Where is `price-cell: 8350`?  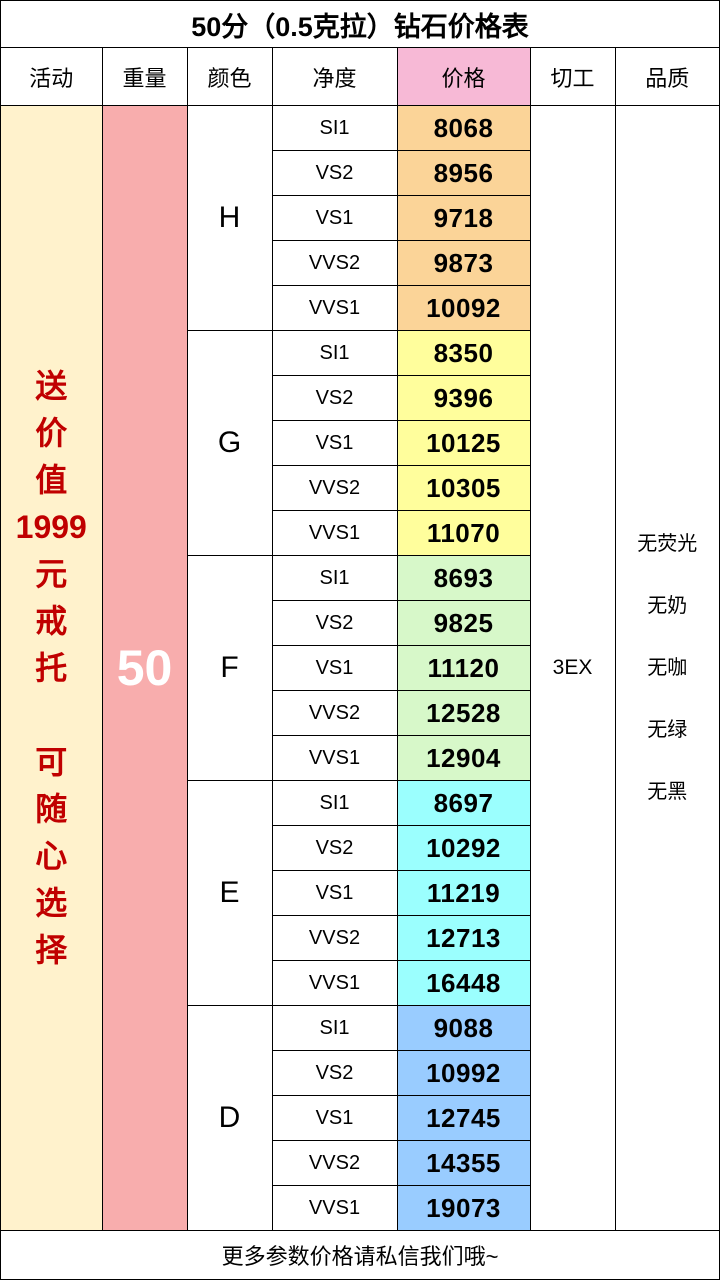 price-cell: 8350 is located at coordinates (463, 353).